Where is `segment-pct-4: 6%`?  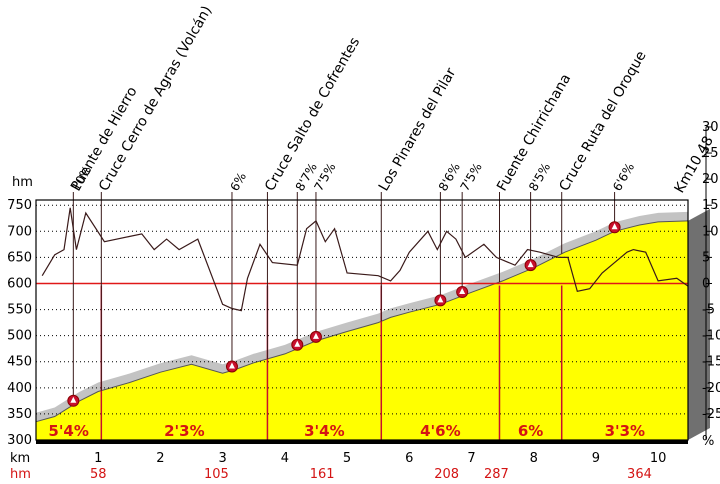
segment-pct-4: 6% is located at coordinates (530, 431).